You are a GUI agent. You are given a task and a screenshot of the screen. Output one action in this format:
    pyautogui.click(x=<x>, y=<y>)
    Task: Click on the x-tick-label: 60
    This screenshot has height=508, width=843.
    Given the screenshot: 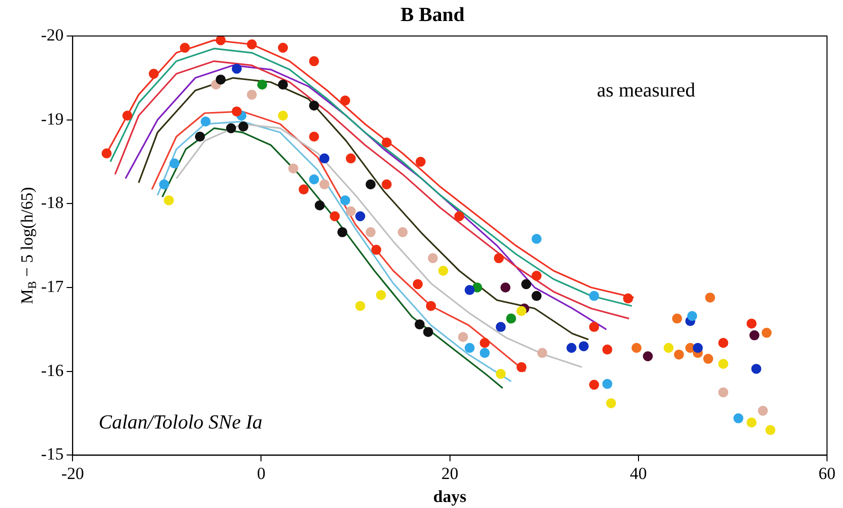 What is the action you would take?
    pyautogui.click(x=827, y=473)
    